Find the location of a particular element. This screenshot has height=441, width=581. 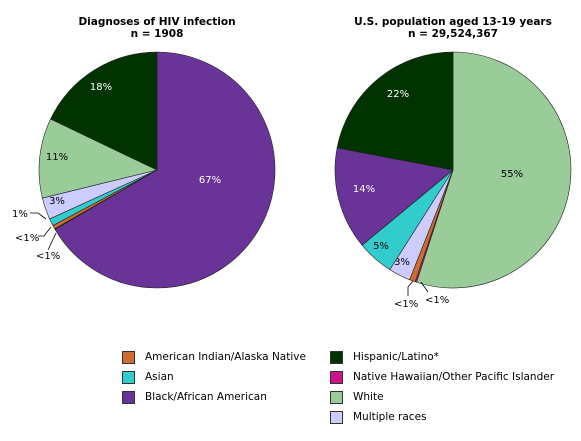

legend-label: Asian is located at coordinates (159, 377).